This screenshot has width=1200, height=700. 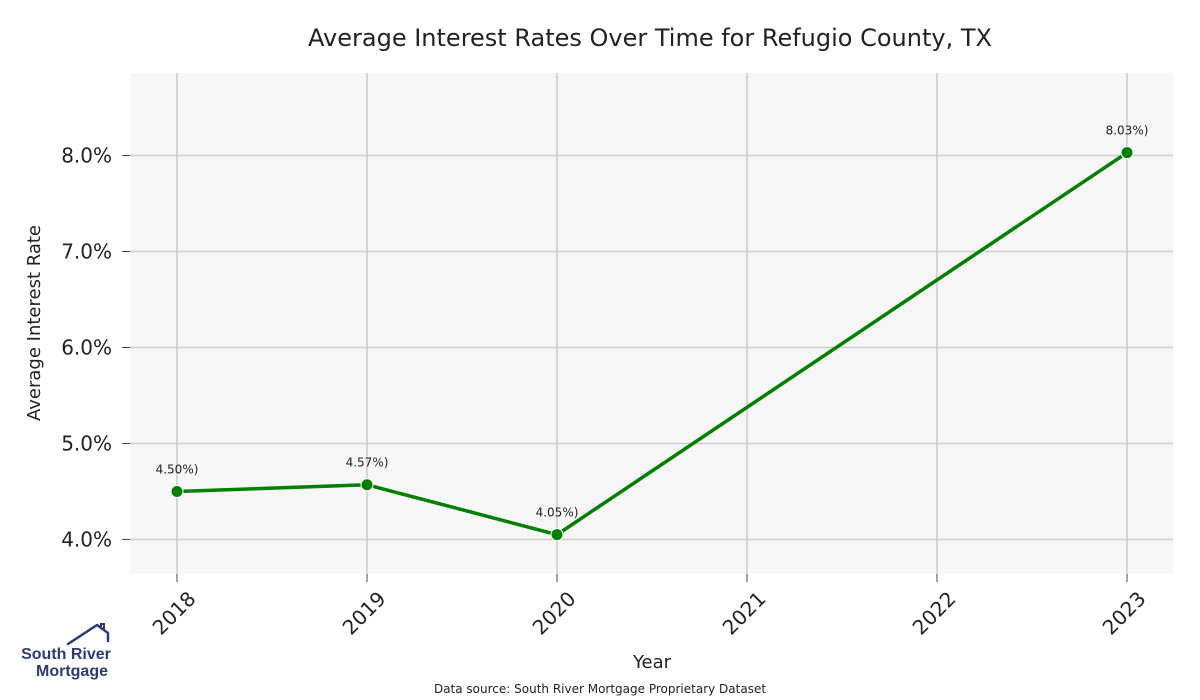 What do you see at coordinates (86, 347) in the screenshot?
I see `y-tick-label: 6.0%` at bounding box center [86, 347].